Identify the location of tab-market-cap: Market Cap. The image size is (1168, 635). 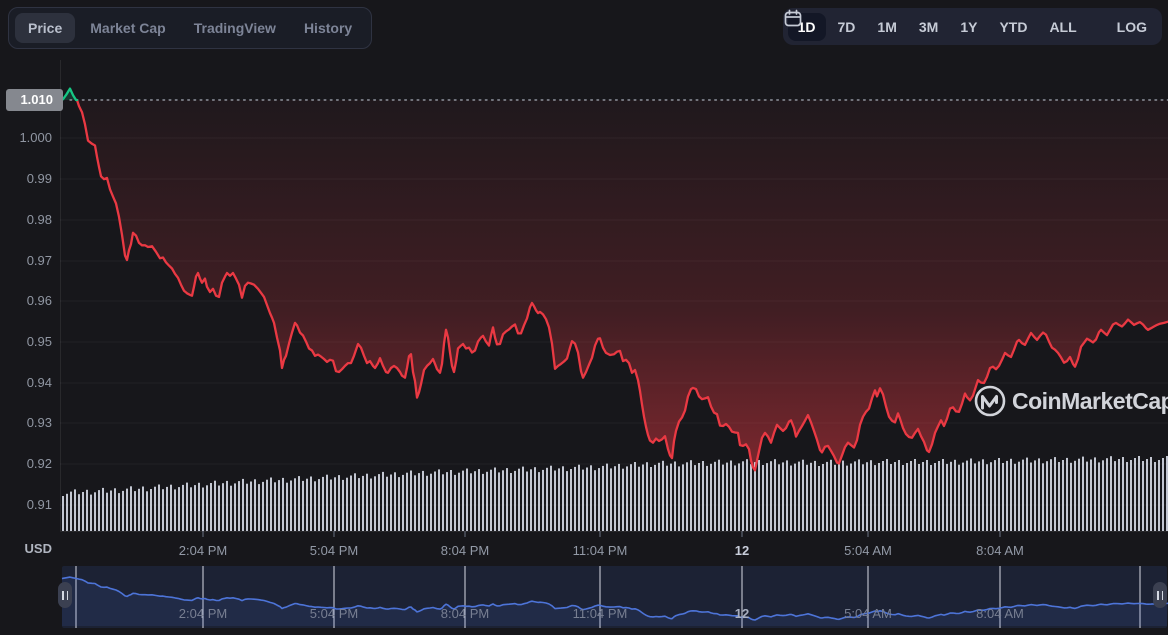
(128, 28).